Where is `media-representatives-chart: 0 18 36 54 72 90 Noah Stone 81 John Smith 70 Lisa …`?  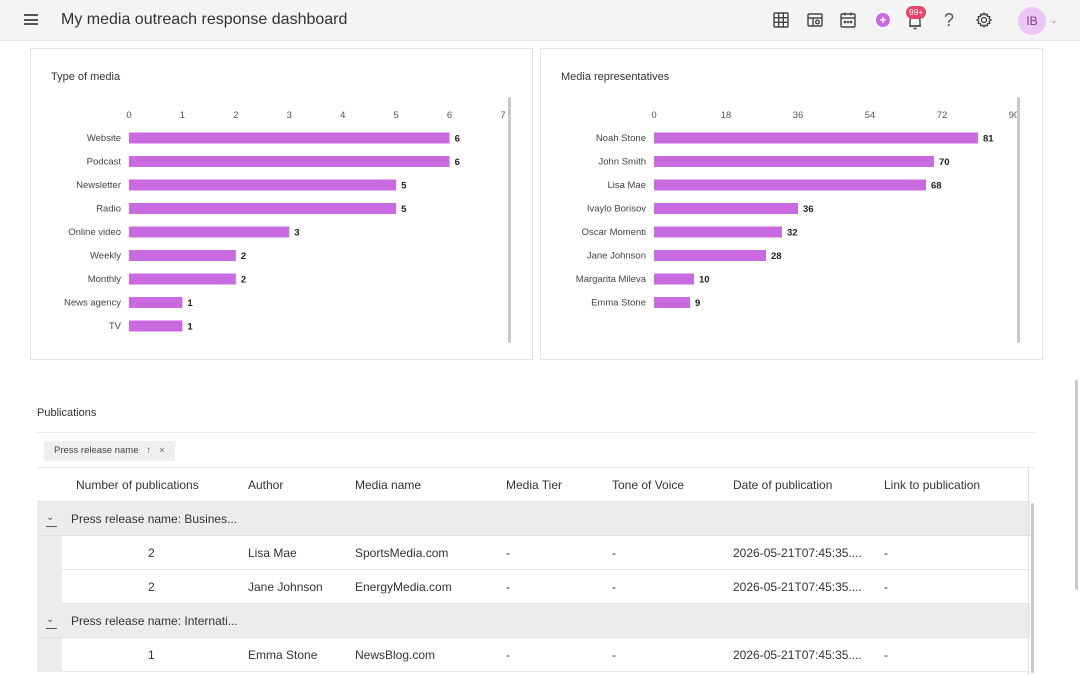
media-representatives-chart: 0 18 36 54 72 90 Noah Stone 81 John Smith 70 Lisa … is located at coordinates (798, 209).